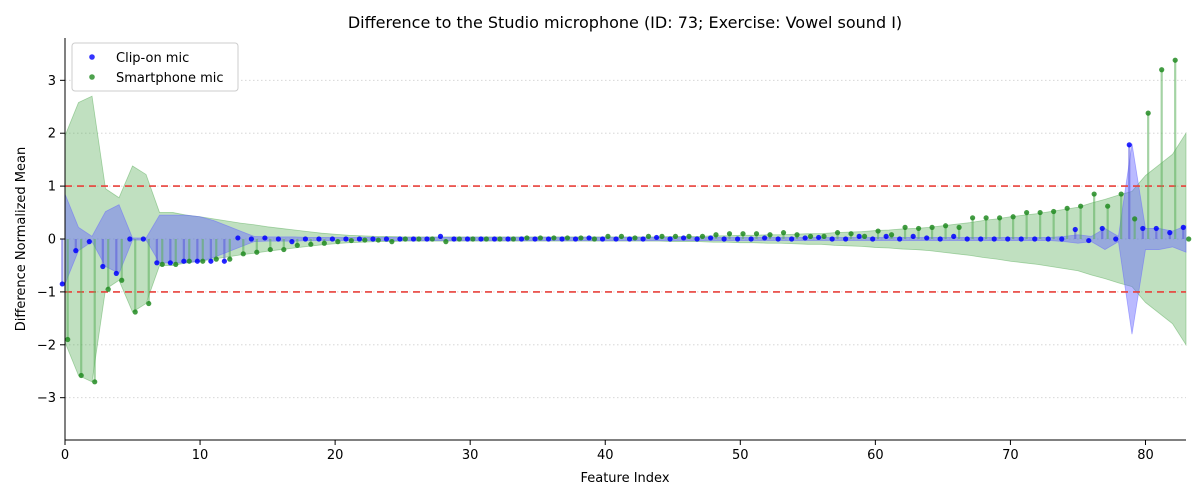 This screenshot has width=1200, height=504. Describe the element at coordinates (152, 58) in the screenshot. I see `legend-label-clip-on: Clip-on mic` at that location.